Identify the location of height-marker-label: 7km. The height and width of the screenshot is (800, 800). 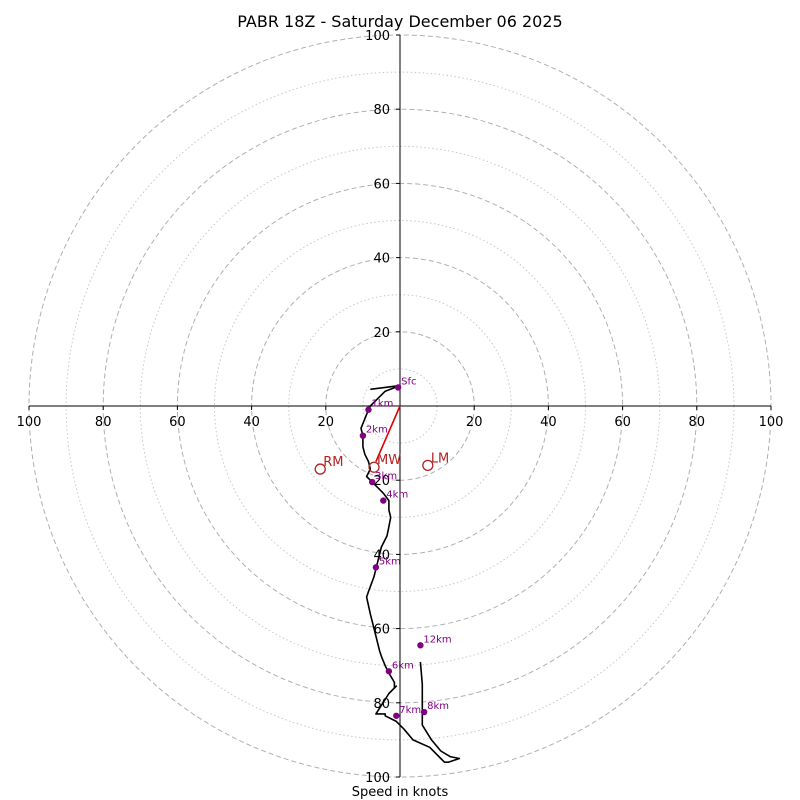
(410, 710).